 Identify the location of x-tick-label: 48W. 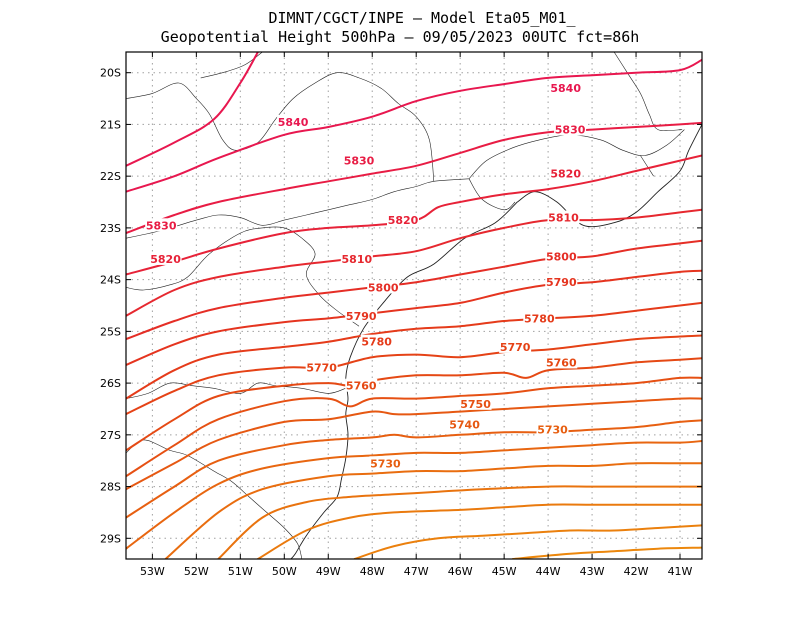
(372, 571).